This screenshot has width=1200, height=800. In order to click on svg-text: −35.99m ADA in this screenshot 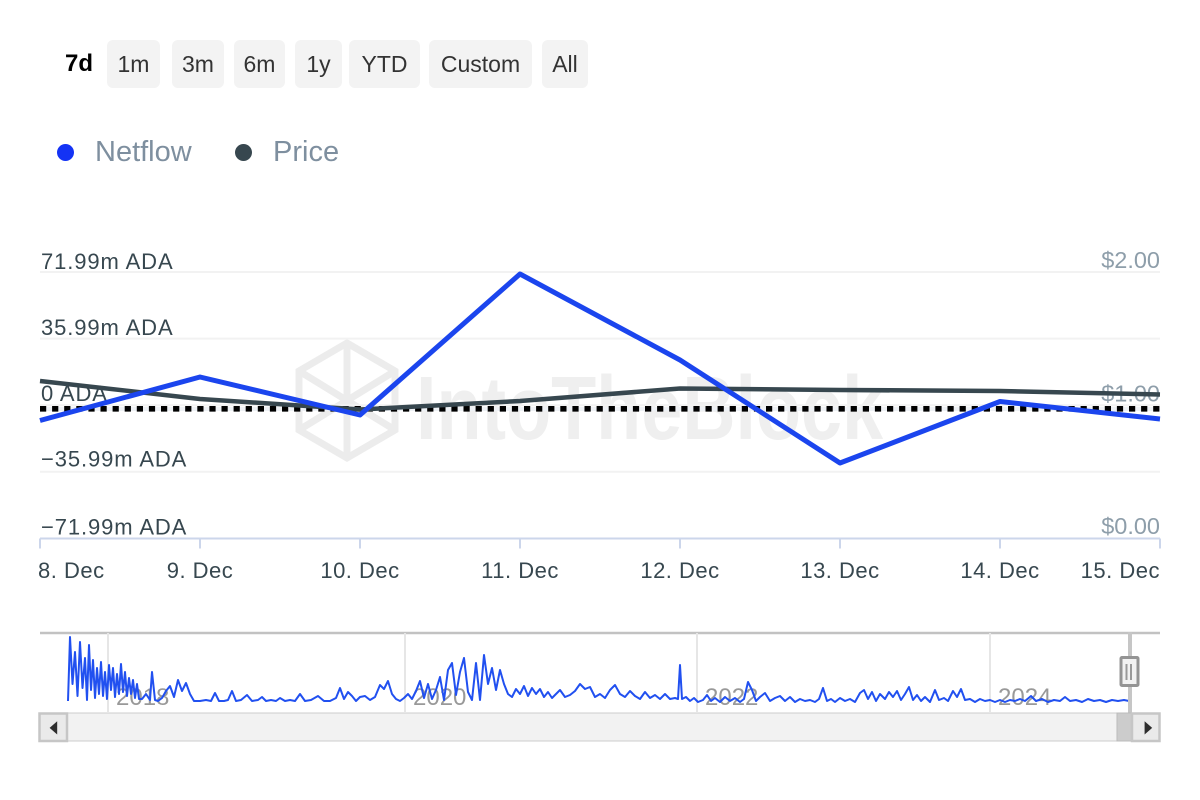, I will do `click(114, 459)`.